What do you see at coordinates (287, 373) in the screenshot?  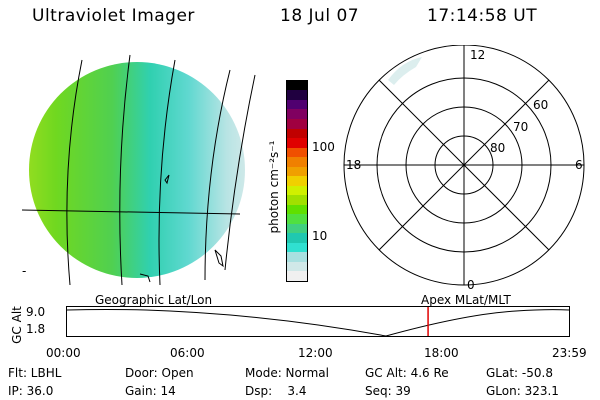 I see `info-mode: Mode: Normal` at bounding box center [287, 373].